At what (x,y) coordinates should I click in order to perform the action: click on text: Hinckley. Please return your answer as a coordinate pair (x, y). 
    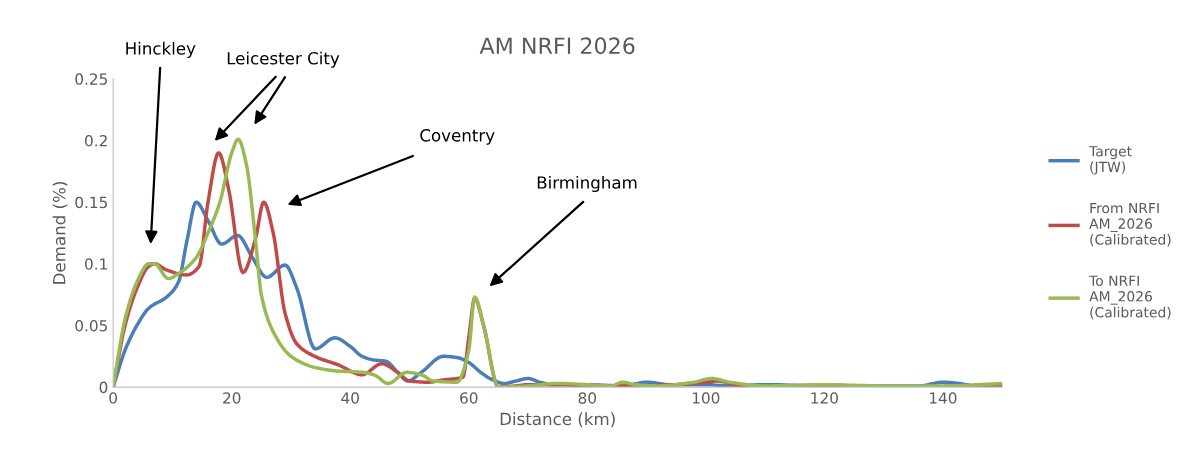
    Looking at the image, I should click on (161, 49).